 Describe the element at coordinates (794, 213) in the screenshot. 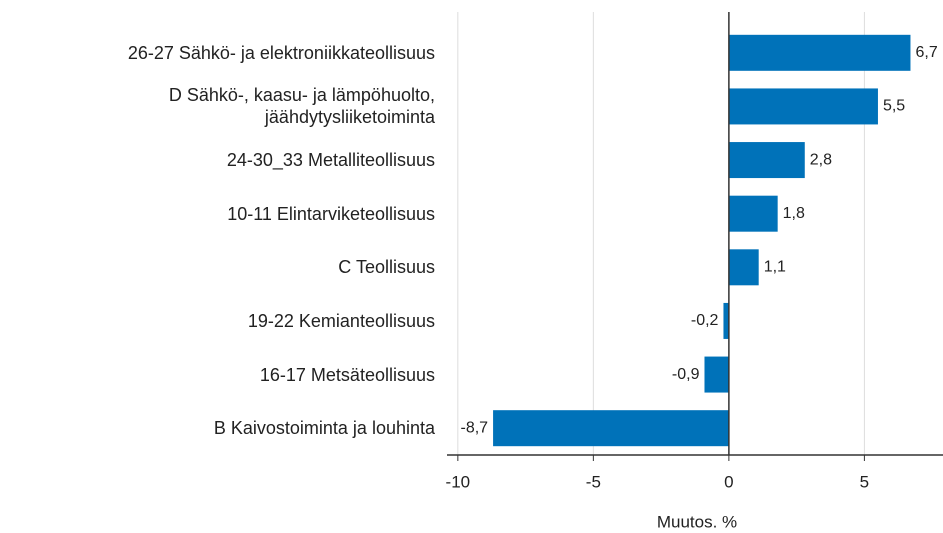

I see `value-label: 1,8` at that location.